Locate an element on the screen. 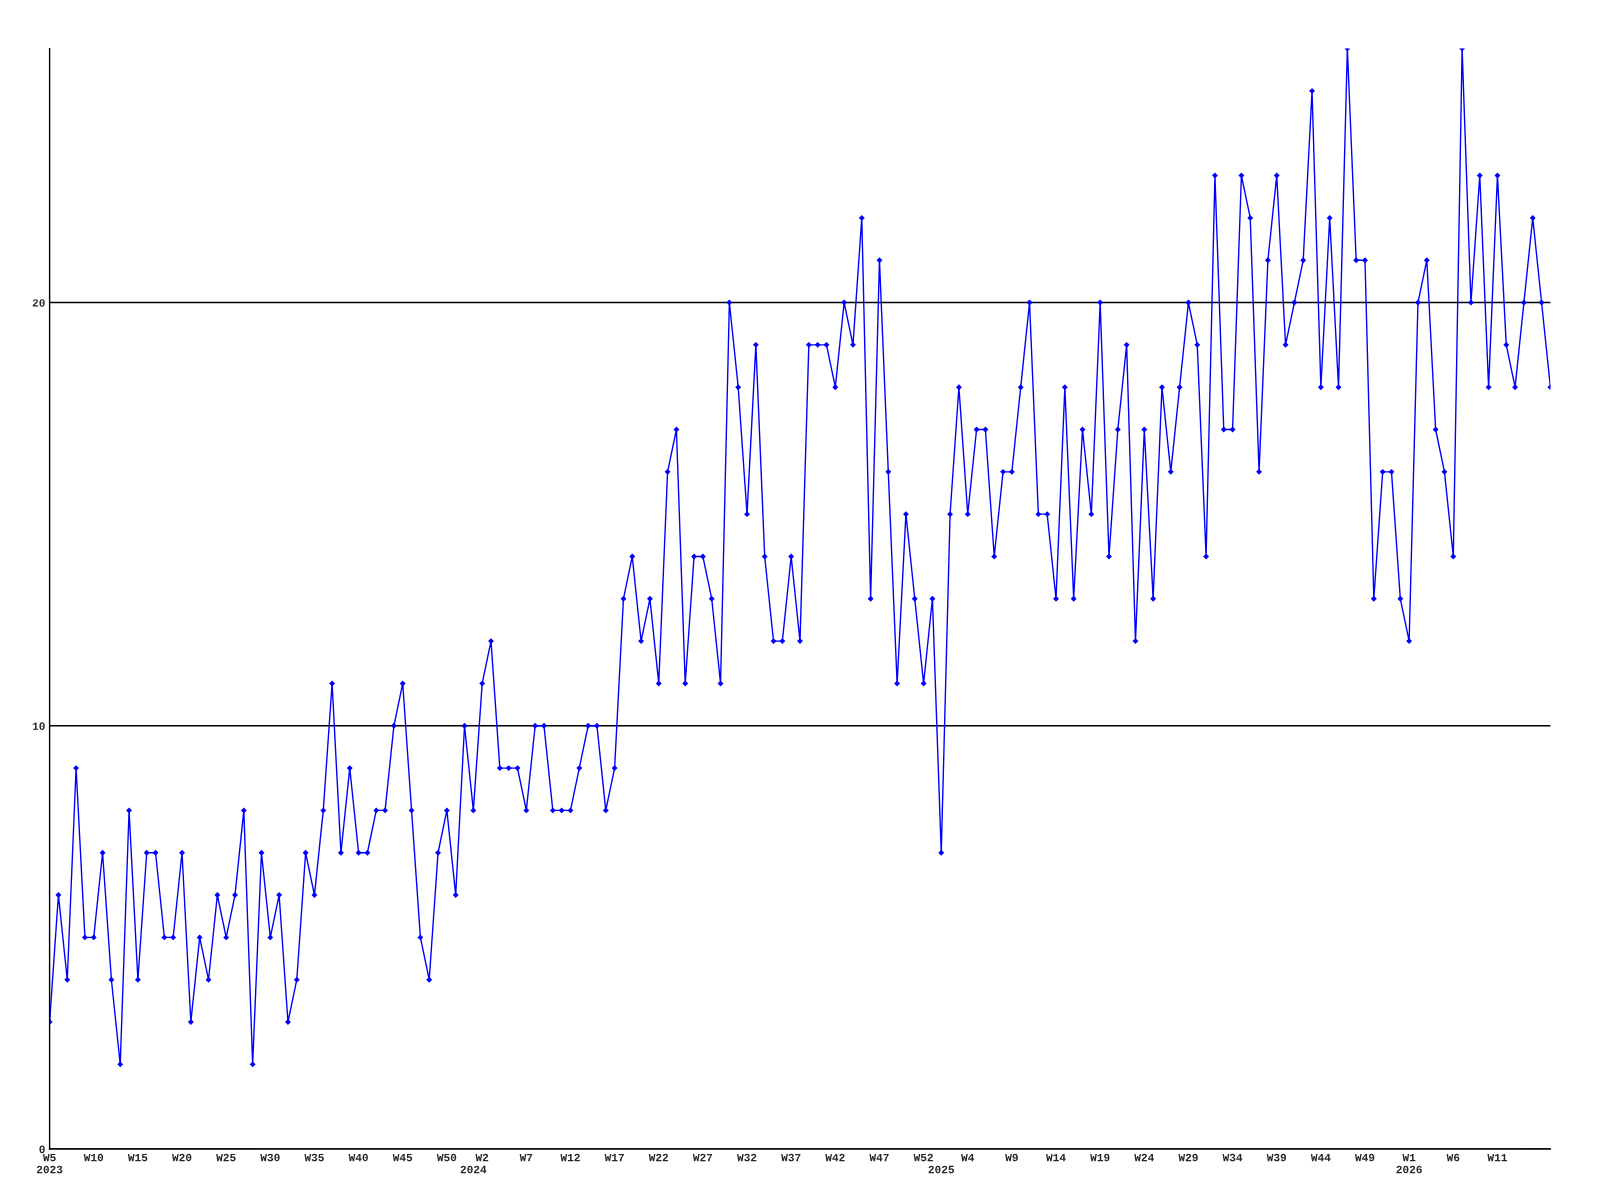 This screenshot has width=1600, height=1200. x-tick-label: 2025 is located at coordinates (941, 1169).